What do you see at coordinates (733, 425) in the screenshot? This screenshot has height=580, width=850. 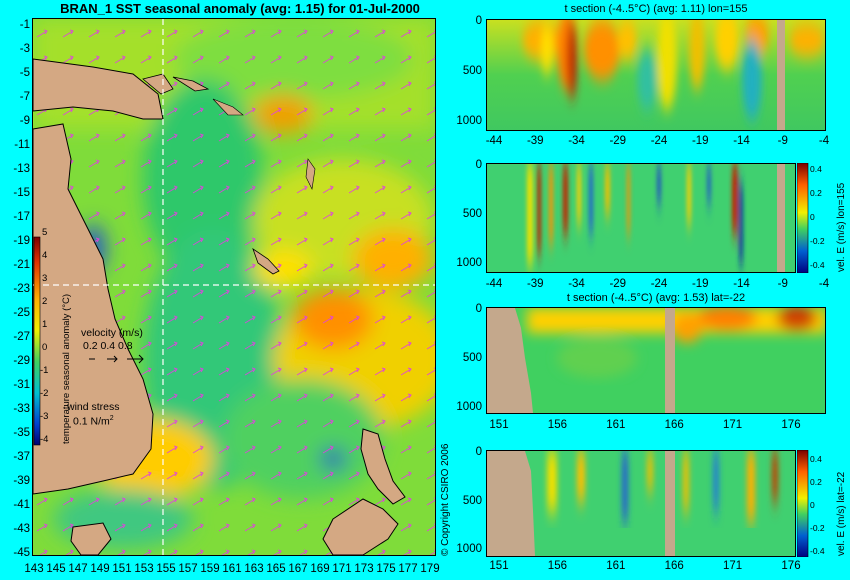 I see `p3-x-tick: 171` at bounding box center [733, 425].